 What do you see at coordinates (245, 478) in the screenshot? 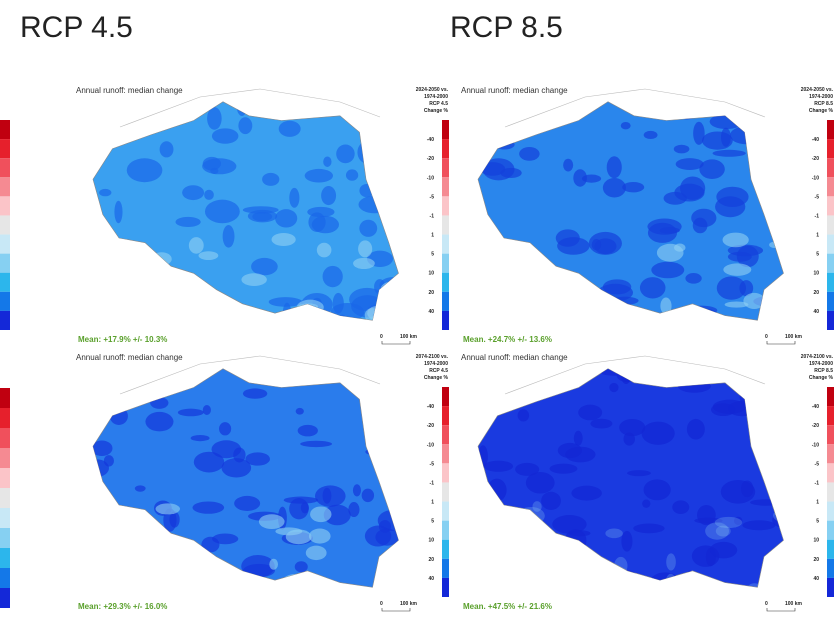
I see `country` at bounding box center [245, 478].